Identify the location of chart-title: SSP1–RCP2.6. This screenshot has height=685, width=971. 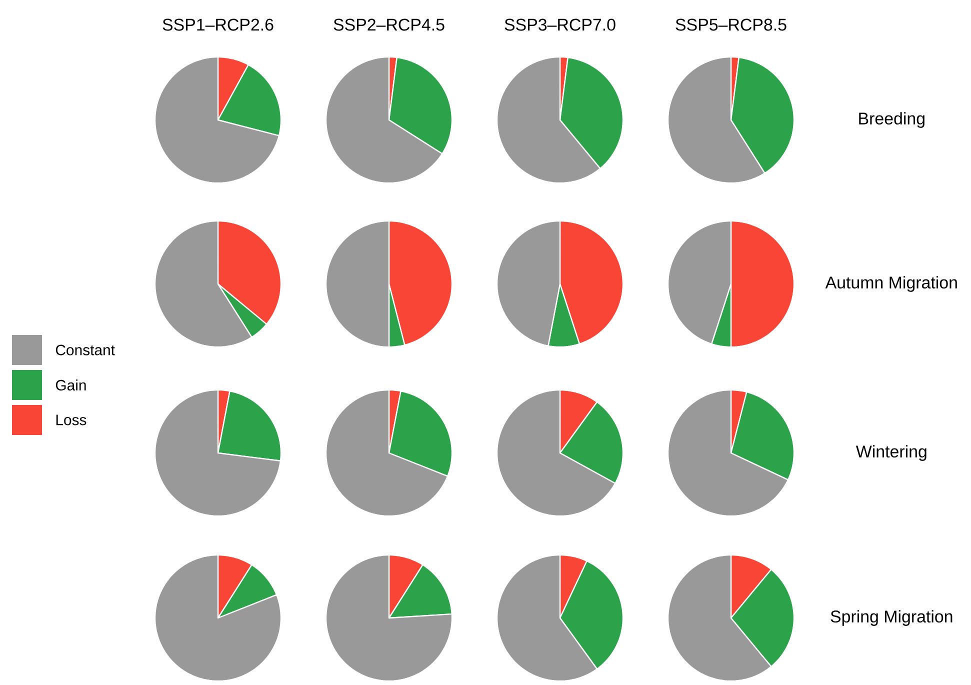
(218, 24).